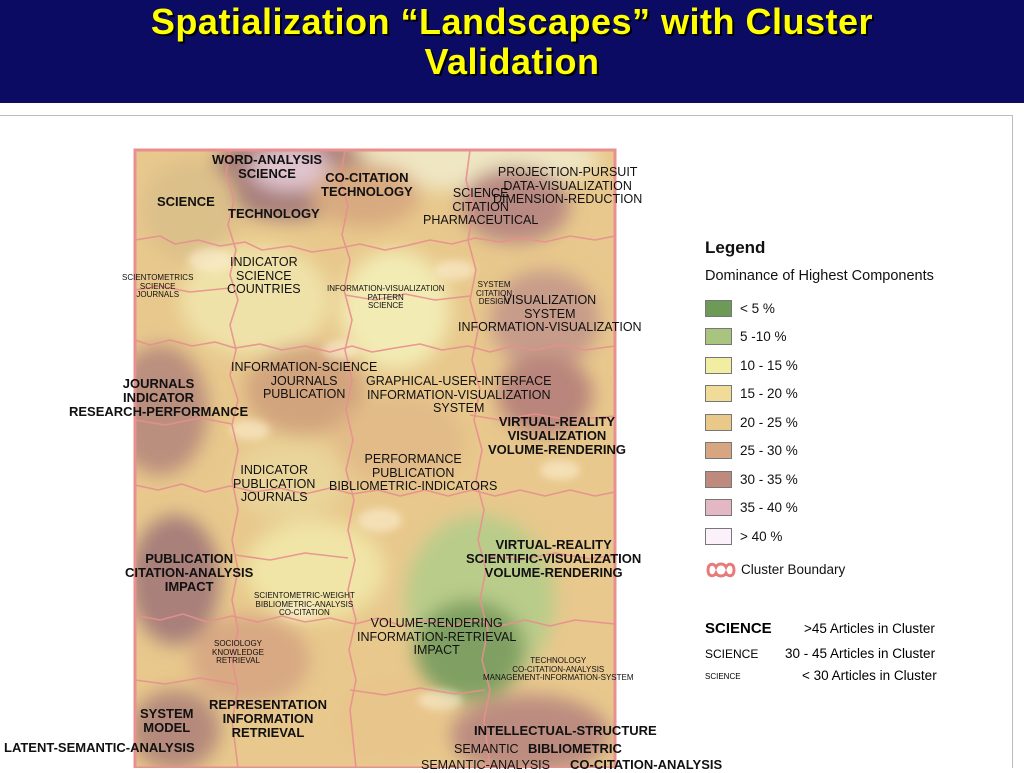  What do you see at coordinates (486, 749) in the screenshot?
I see `map-label: SEMANTIC` at bounding box center [486, 749].